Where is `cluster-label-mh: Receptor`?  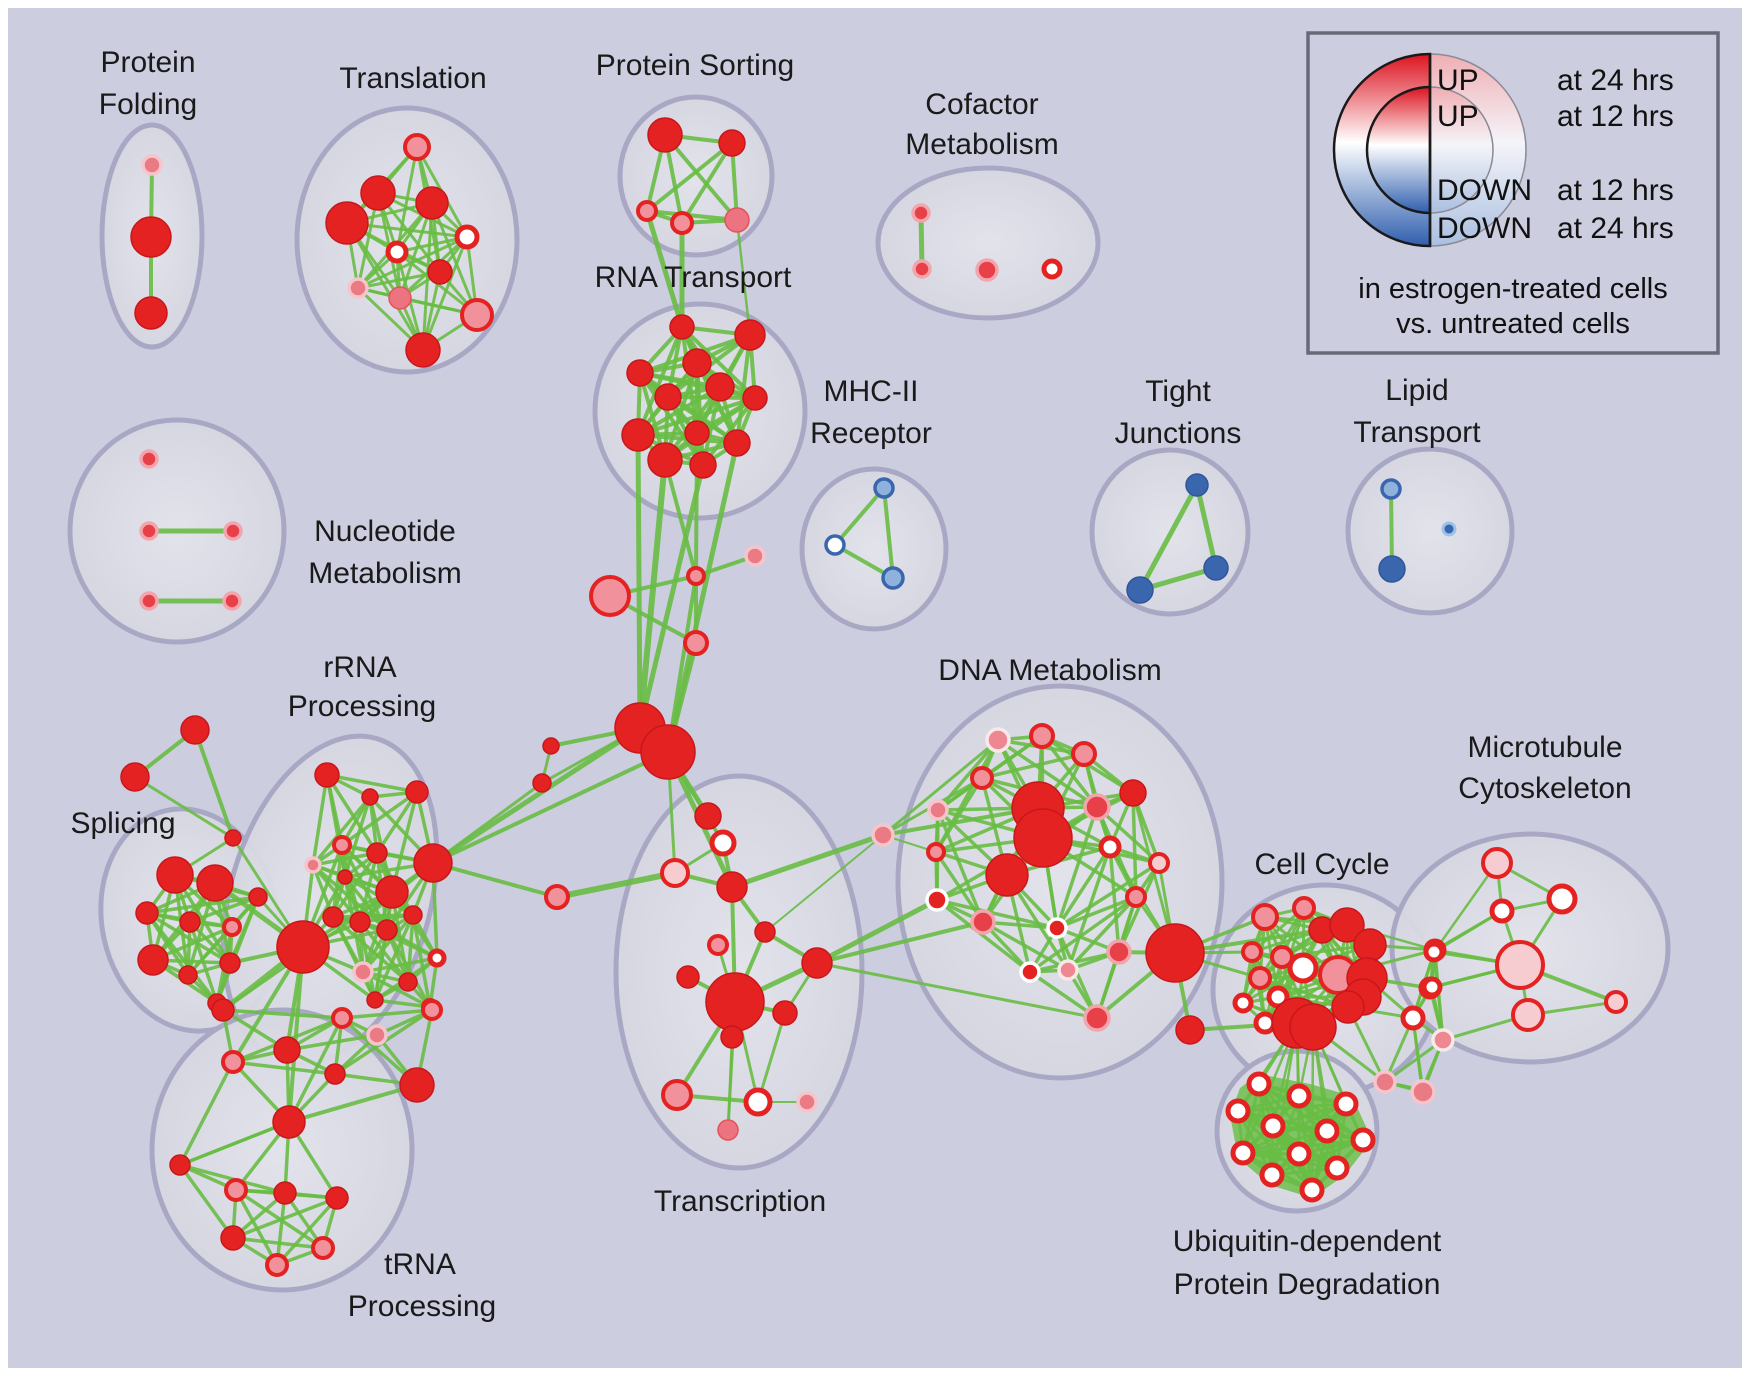
cluster-label-mh: Receptor is located at coordinates (871, 433).